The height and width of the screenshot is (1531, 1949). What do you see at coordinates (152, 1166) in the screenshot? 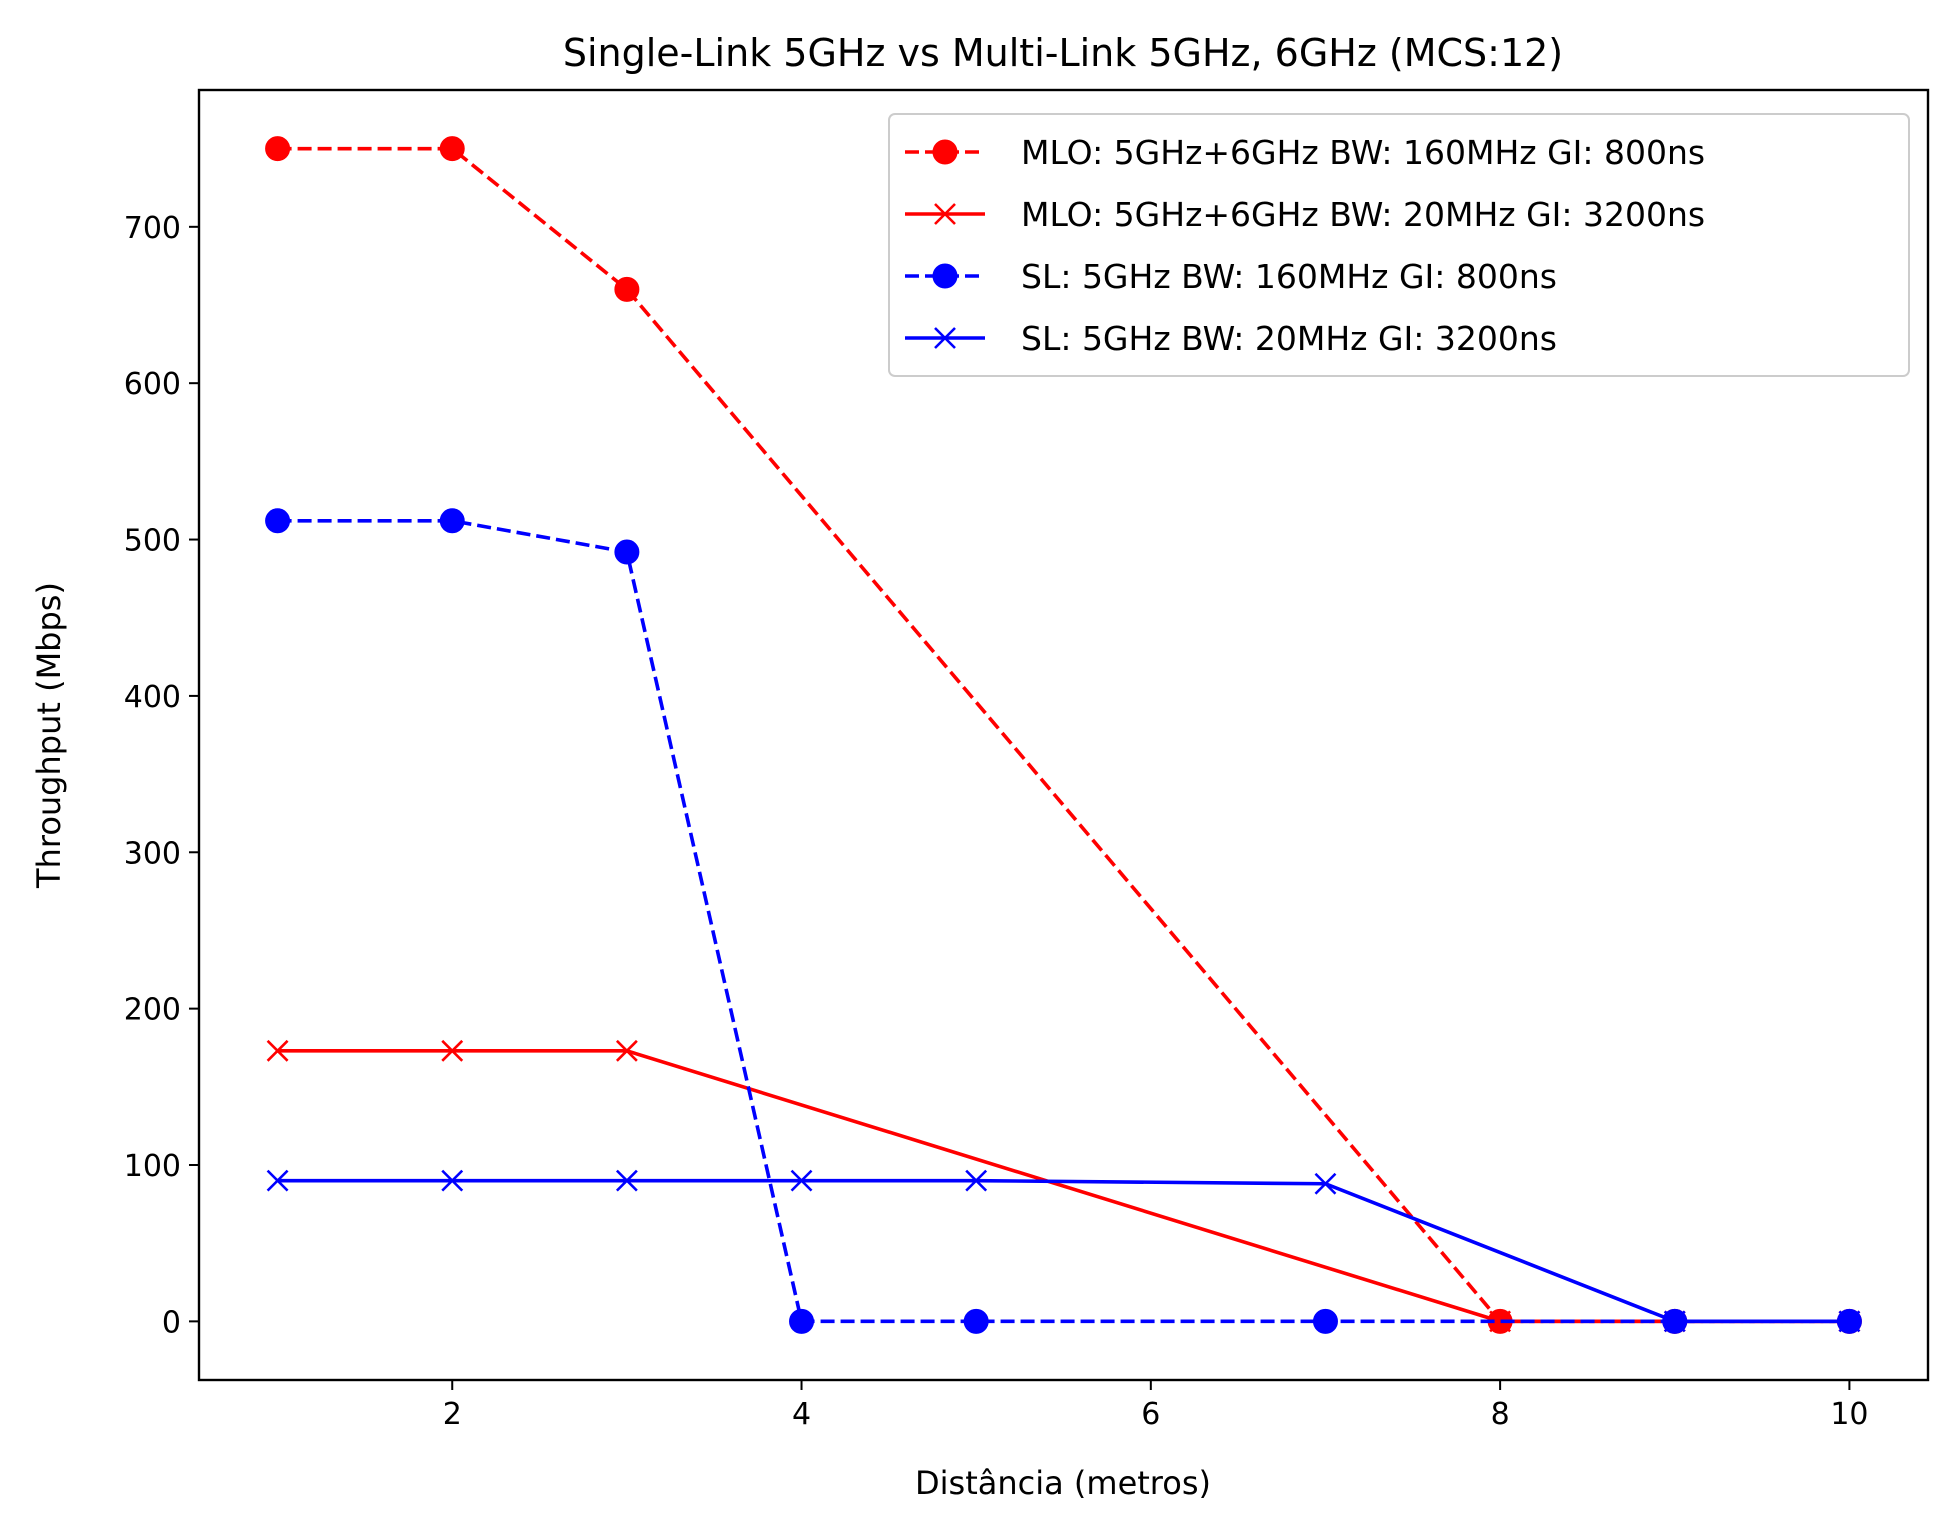
I see `y-tick-label: 100` at bounding box center [152, 1166].